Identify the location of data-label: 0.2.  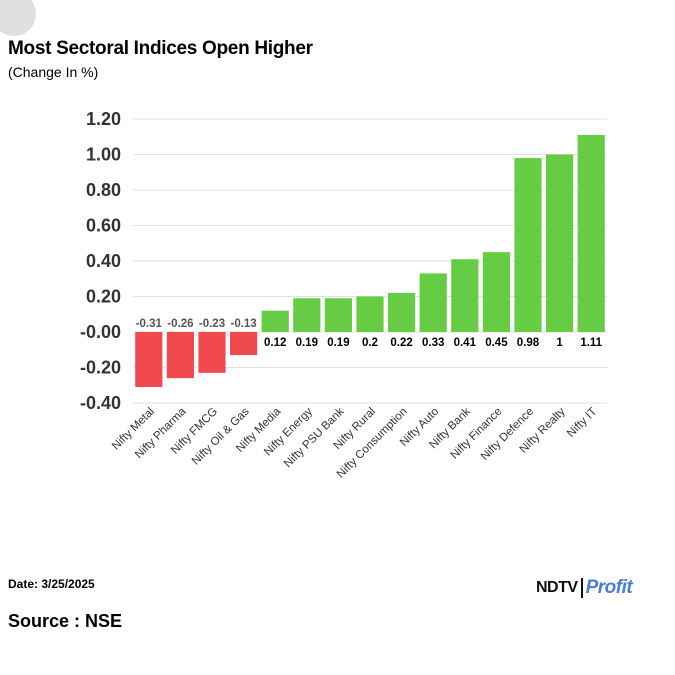
(370, 343).